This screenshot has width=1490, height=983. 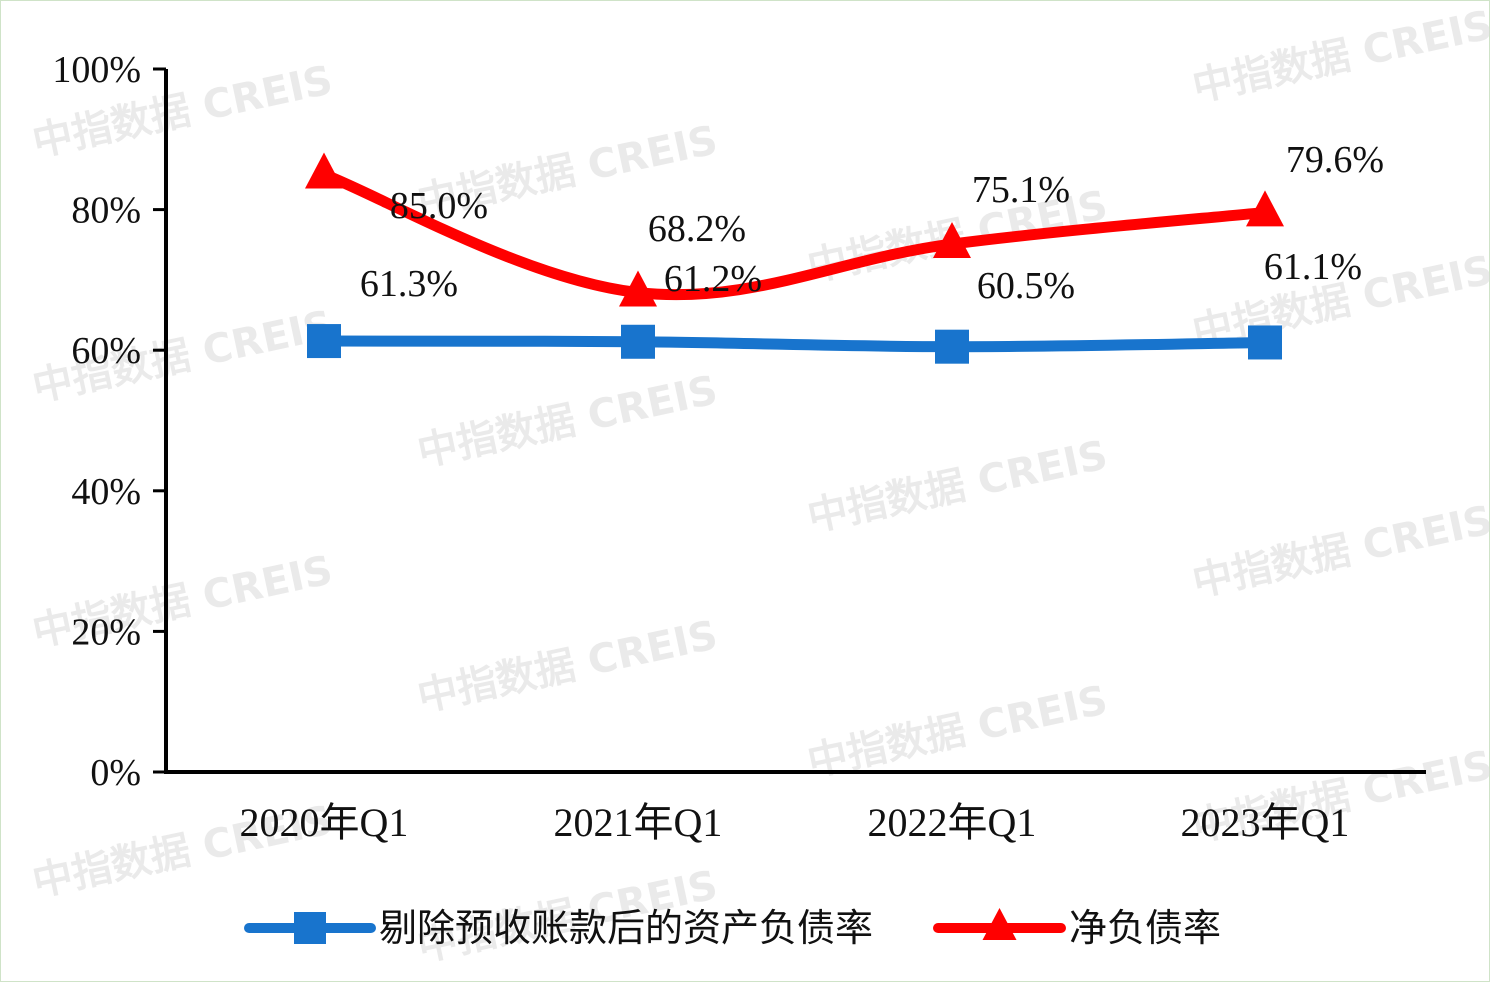 What do you see at coordinates (106, 211) in the screenshot?
I see `y-tick-label: 80%` at bounding box center [106, 211].